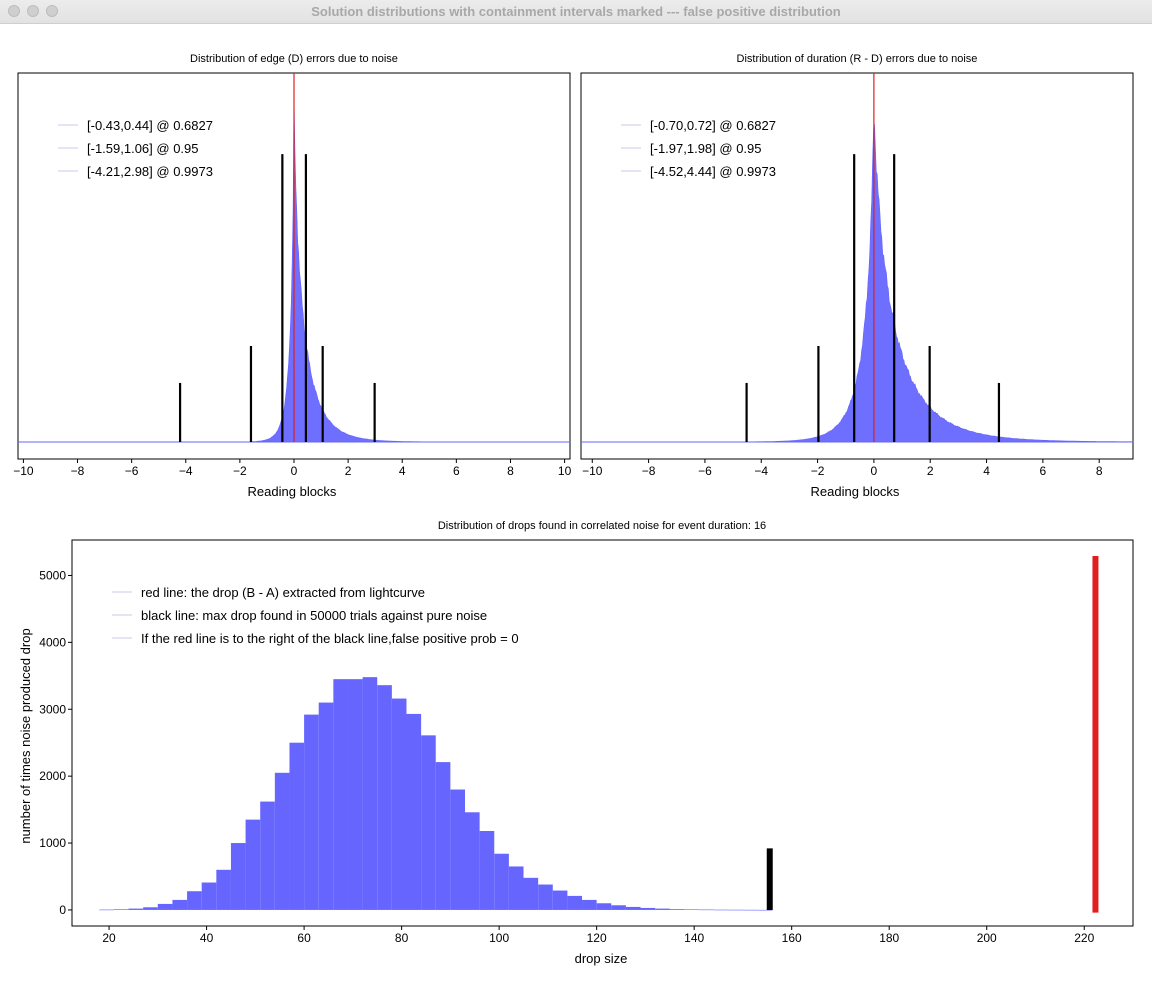 Image resolution: width=1152 pixels, height=987 pixels. Describe the element at coordinates (649, 471) in the screenshot. I see `x-tick-label-duration--8: −8` at that location.